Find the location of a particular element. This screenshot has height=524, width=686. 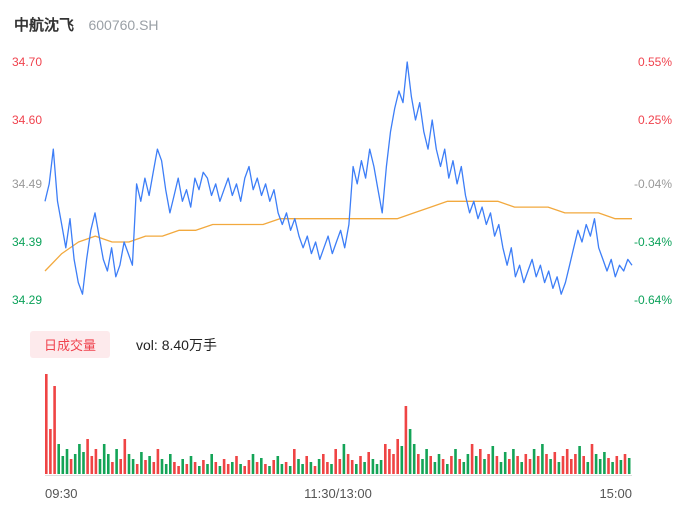

price-axis-label: 34.60 is located at coordinates (27, 120).